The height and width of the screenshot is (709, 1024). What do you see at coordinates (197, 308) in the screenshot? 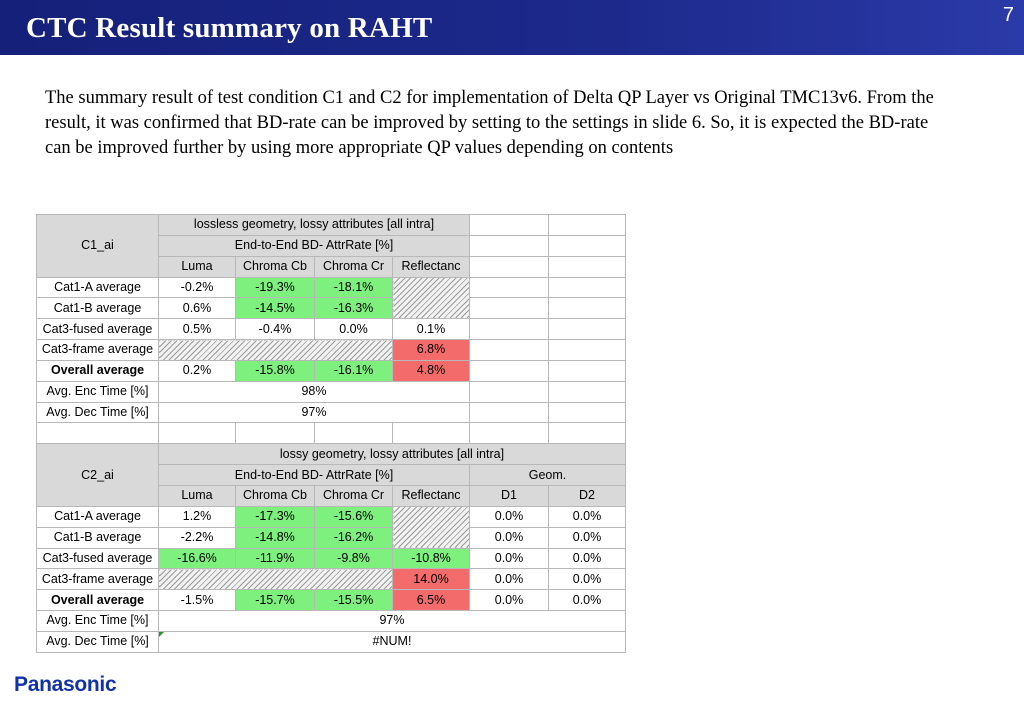
I see `luma-cell: 0.6%` at bounding box center [197, 308].